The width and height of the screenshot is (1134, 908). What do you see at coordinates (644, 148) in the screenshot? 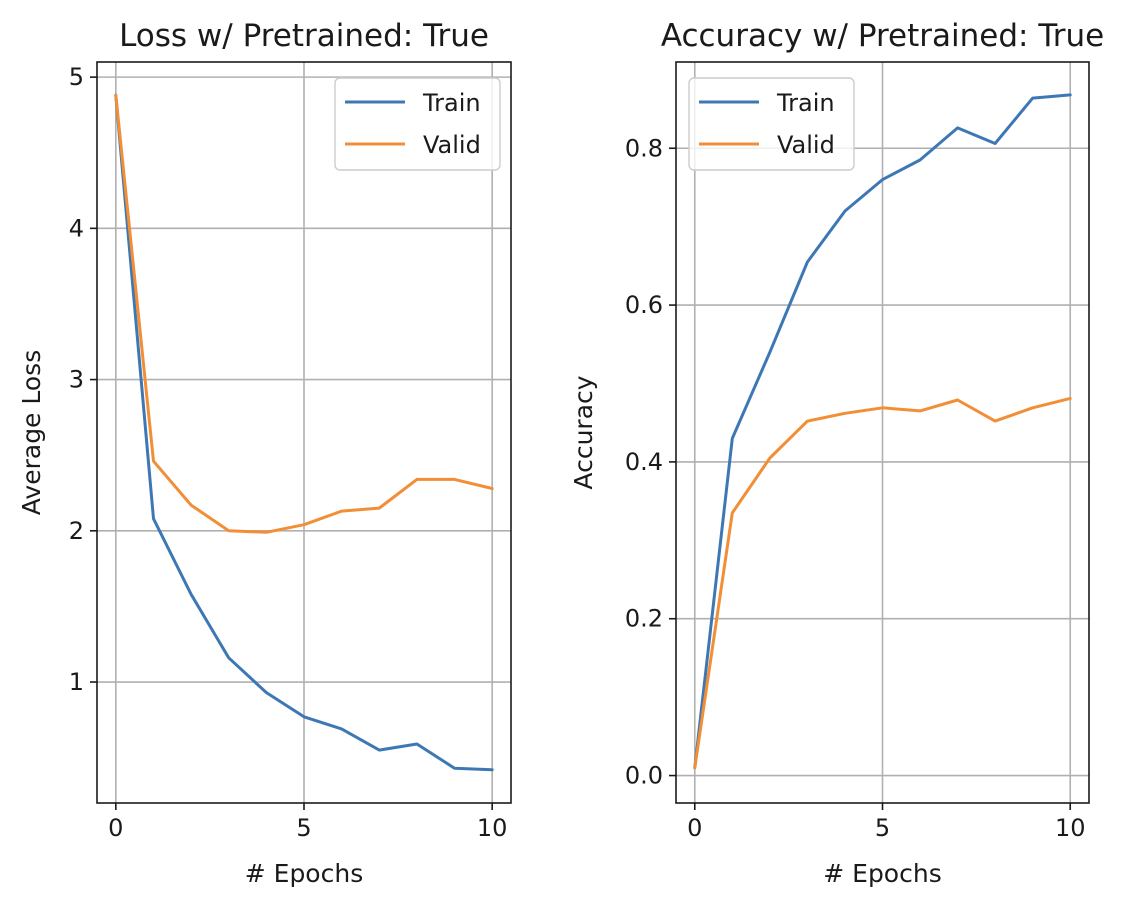
I see `y-tick-label: 0.8` at bounding box center [644, 148].